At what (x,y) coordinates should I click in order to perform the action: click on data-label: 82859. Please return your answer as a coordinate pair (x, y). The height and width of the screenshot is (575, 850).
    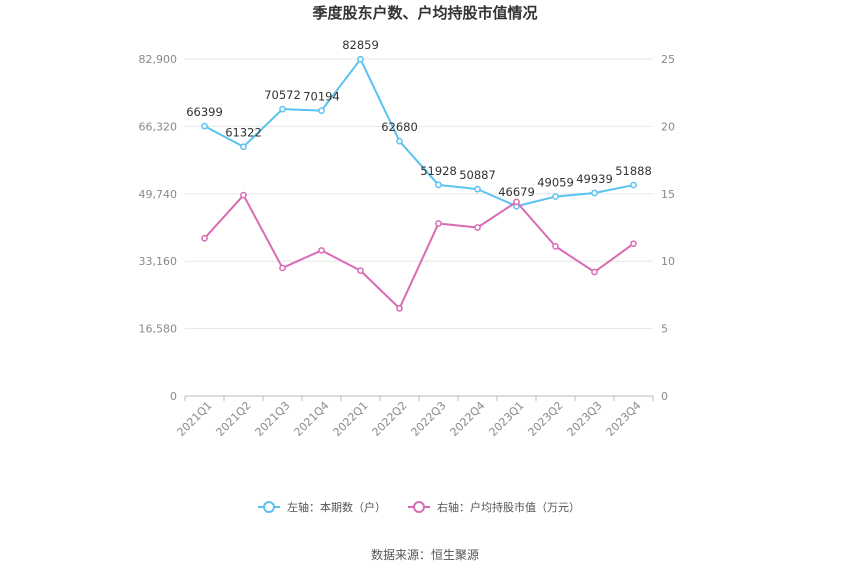
    Looking at the image, I should click on (360, 45).